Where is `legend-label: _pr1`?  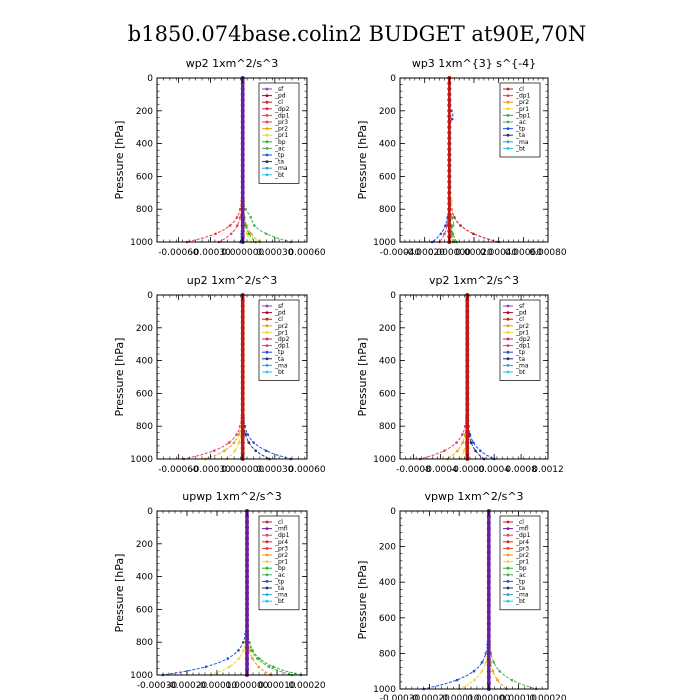
legend-label: _pr1 is located at coordinates (522, 109).